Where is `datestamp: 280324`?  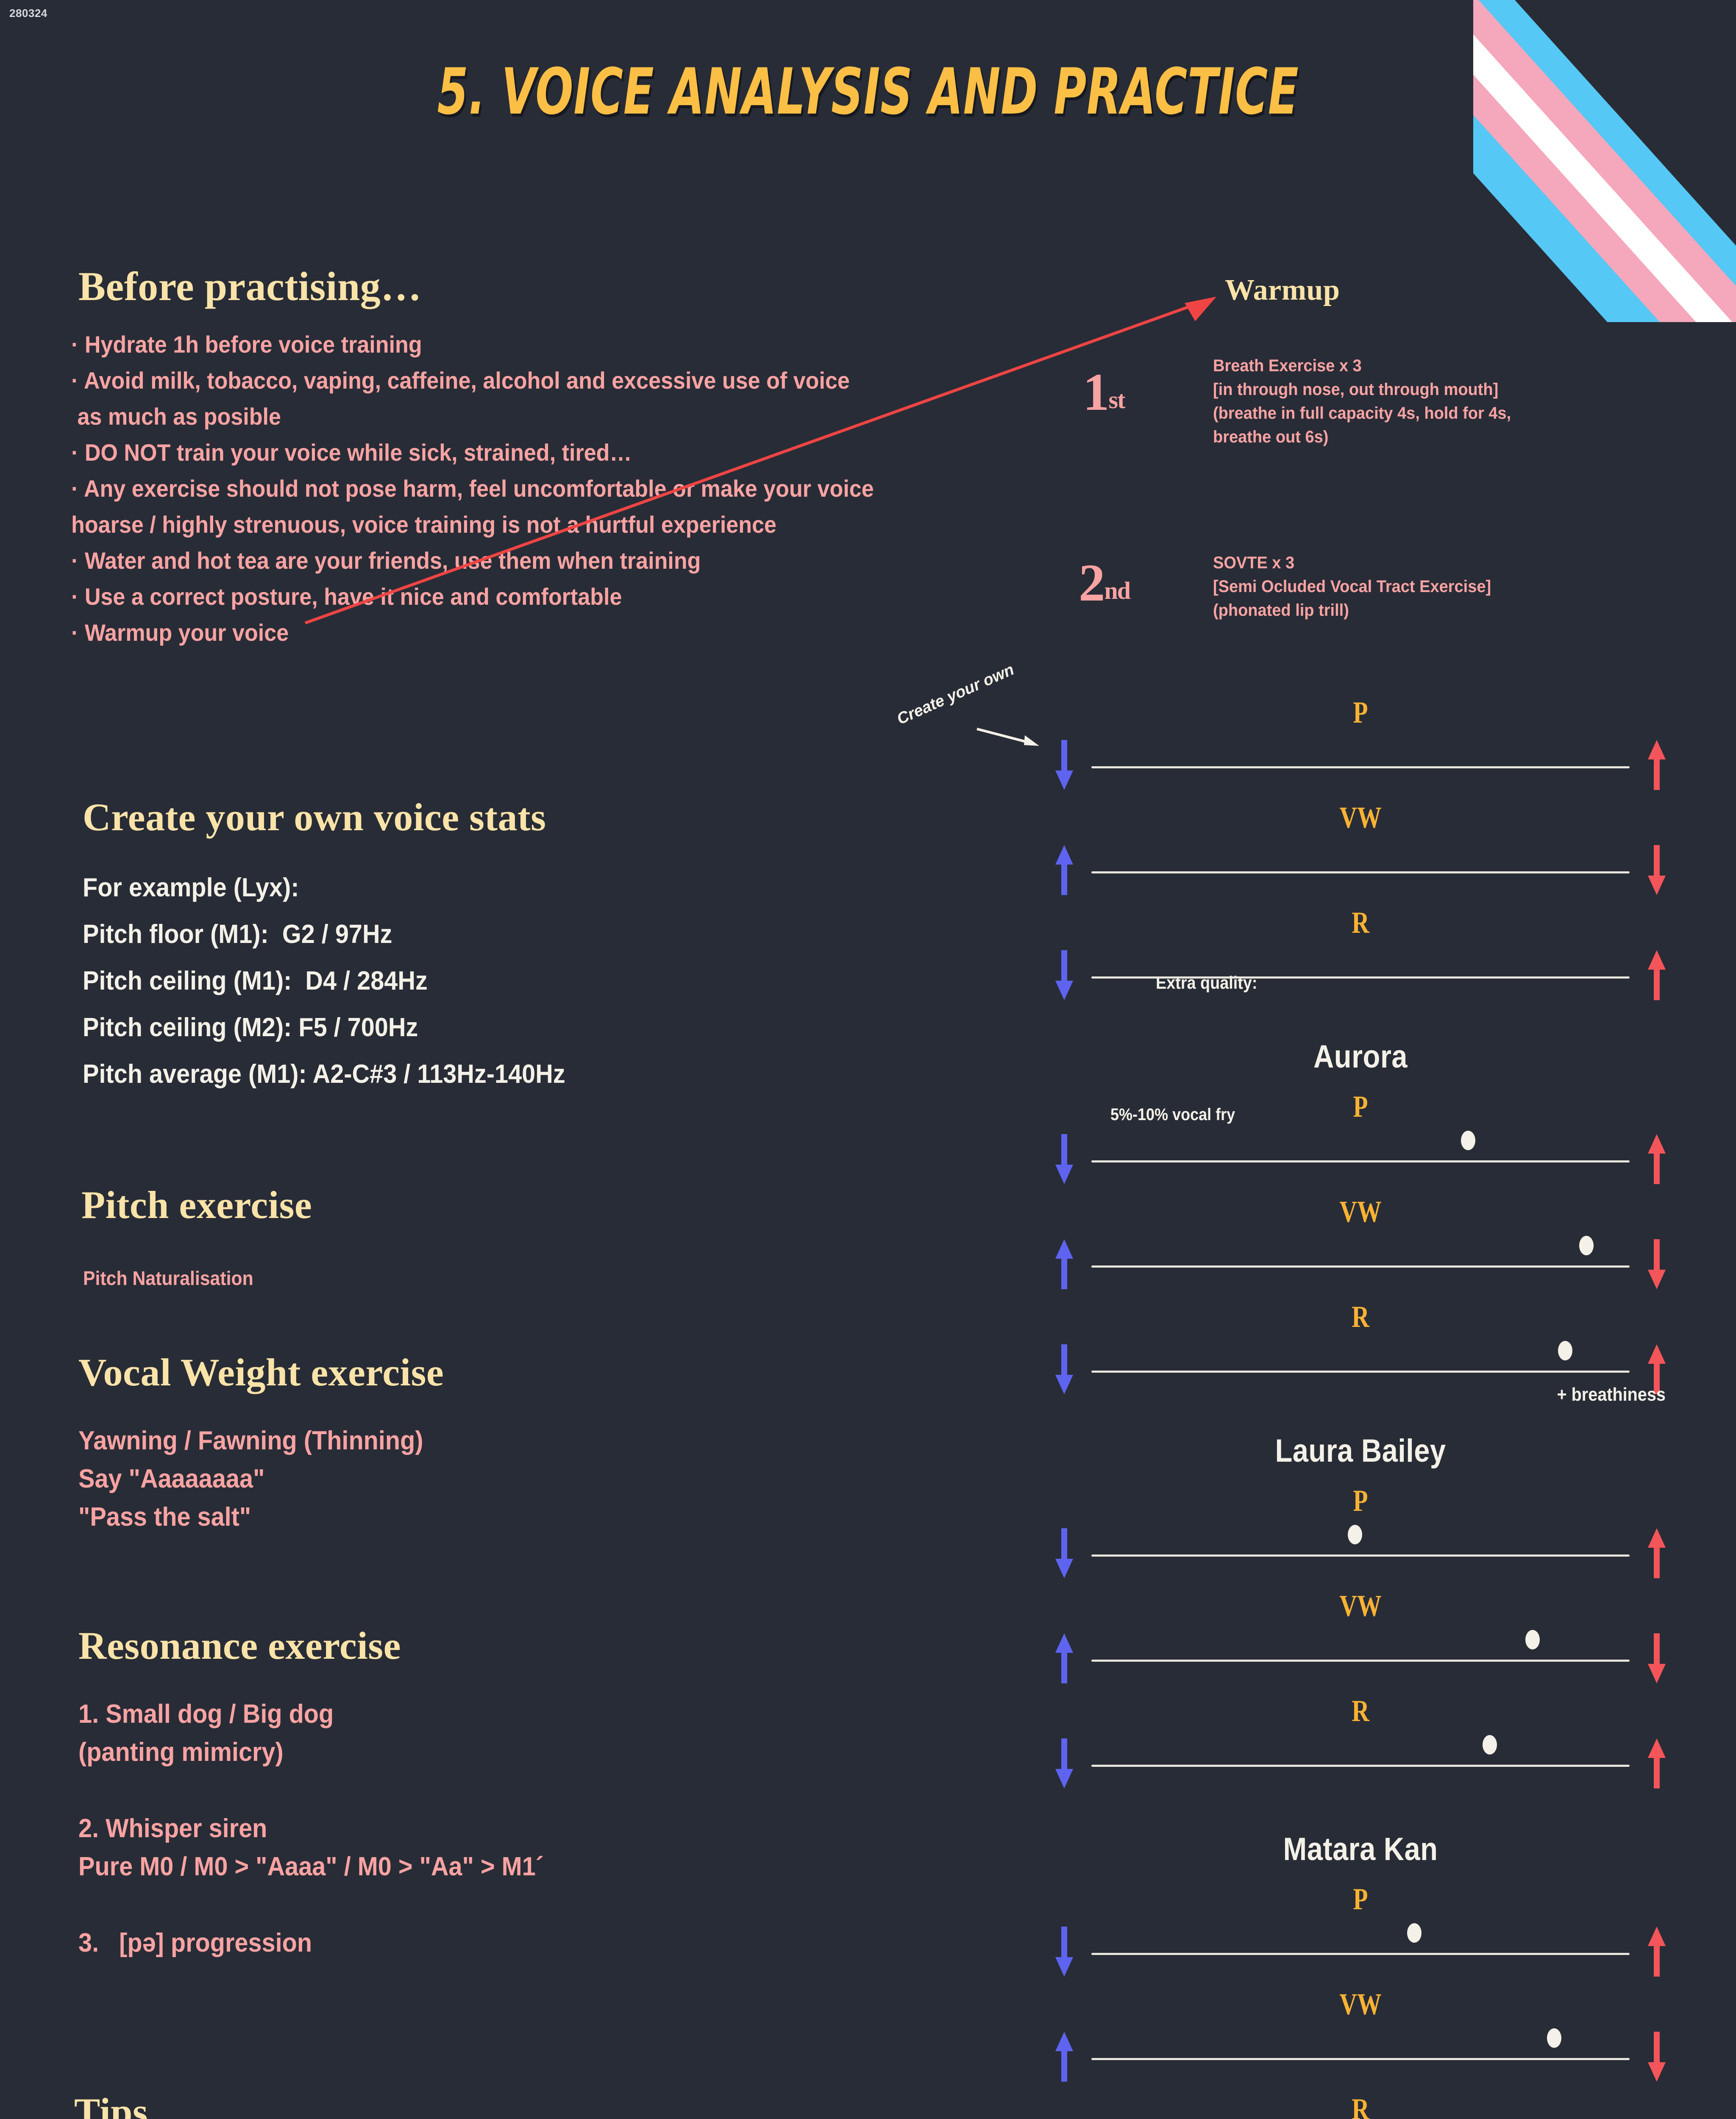
datestamp: 280324 is located at coordinates (28, 13).